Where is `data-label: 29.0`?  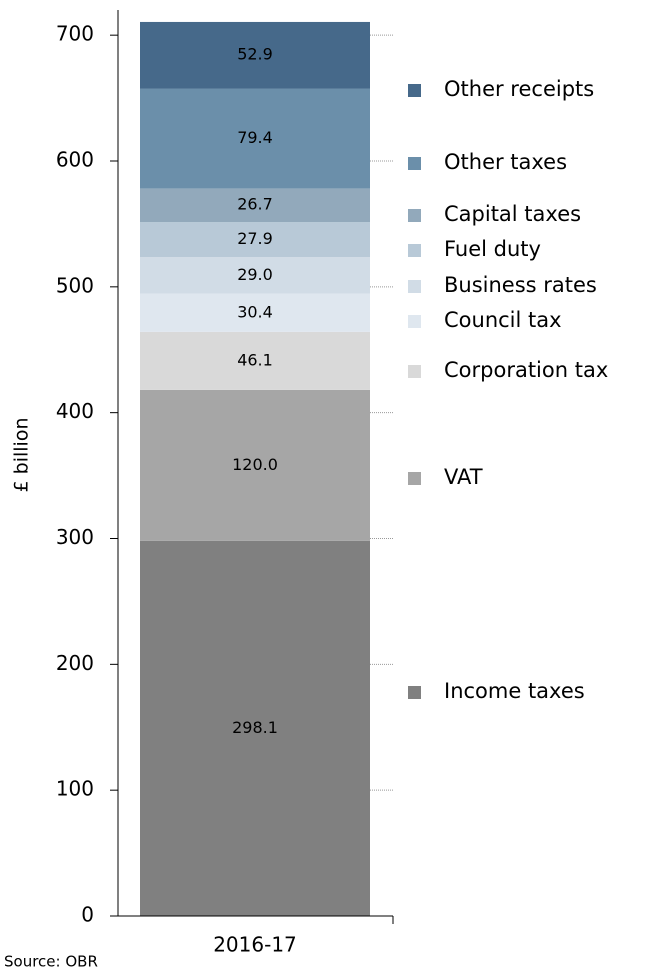
data-label: 29.0 is located at coordinates (255, 274).